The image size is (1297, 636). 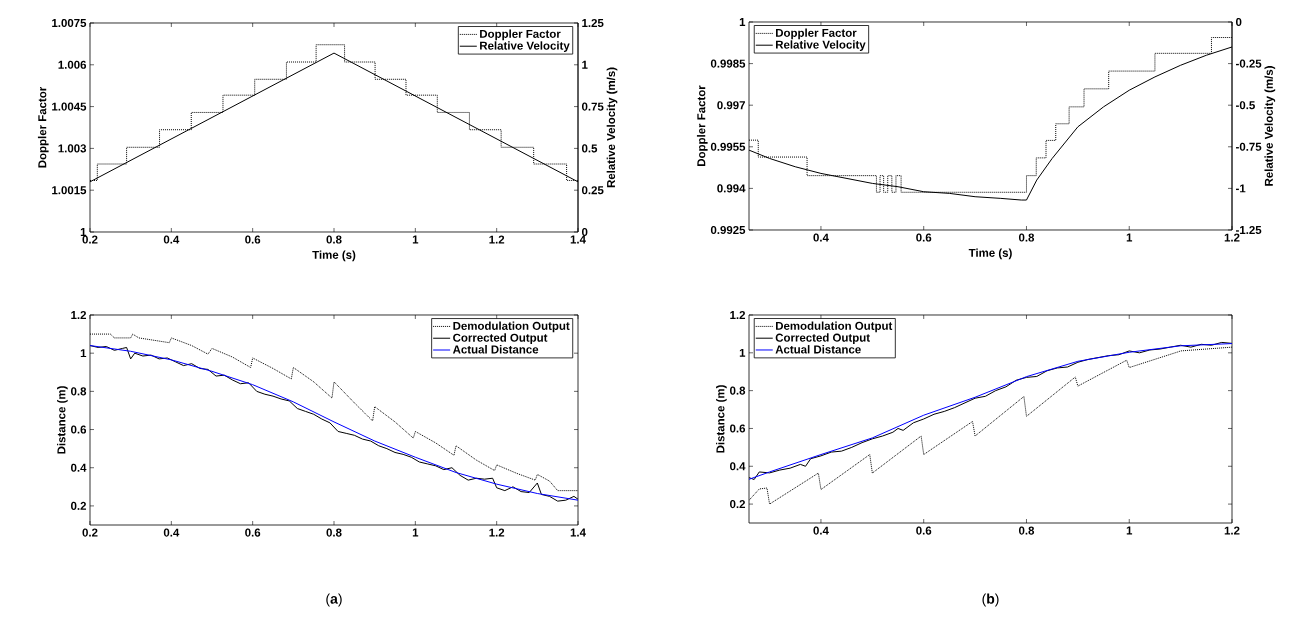 What do you see at coordinates (990, 600) in the screenshot?
I see `text: (b)` at bounding box center [990, 600].